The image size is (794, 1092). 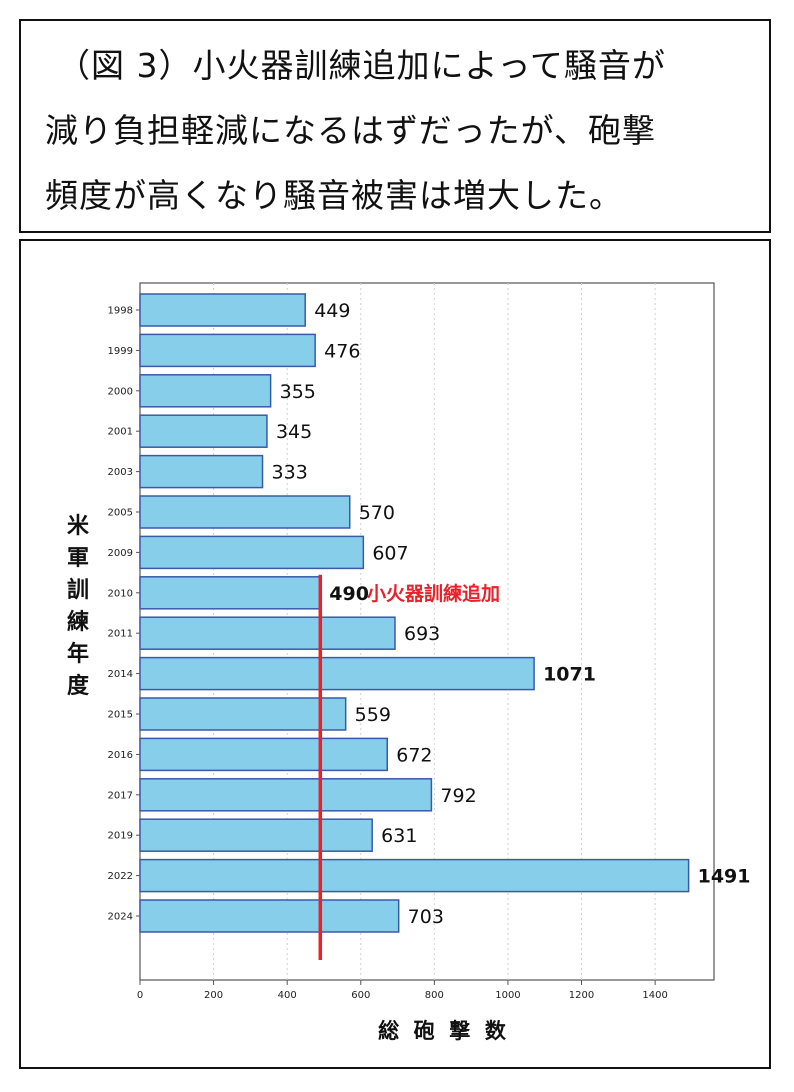 I want to click on y-tick-label: 2019, so click(x=120, y=836).